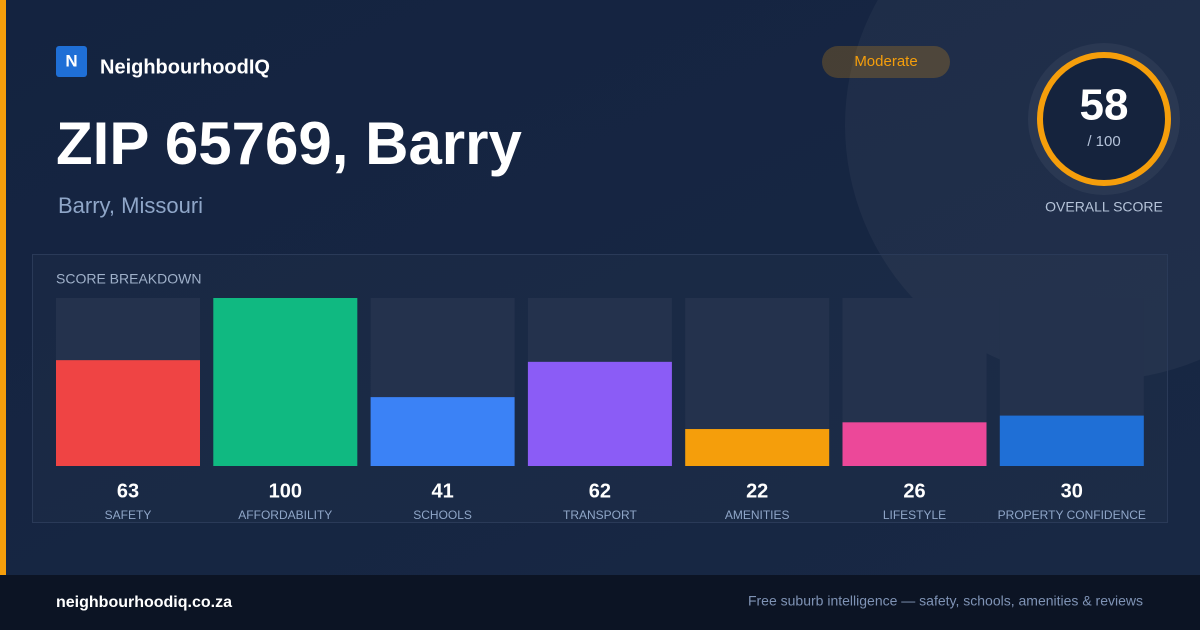 This screenshot has width=1200, height=630. What do you see at coordinates (1104, 105) in the screenshot?
I see `score-value: 58` at bounding box center [1104, 105].